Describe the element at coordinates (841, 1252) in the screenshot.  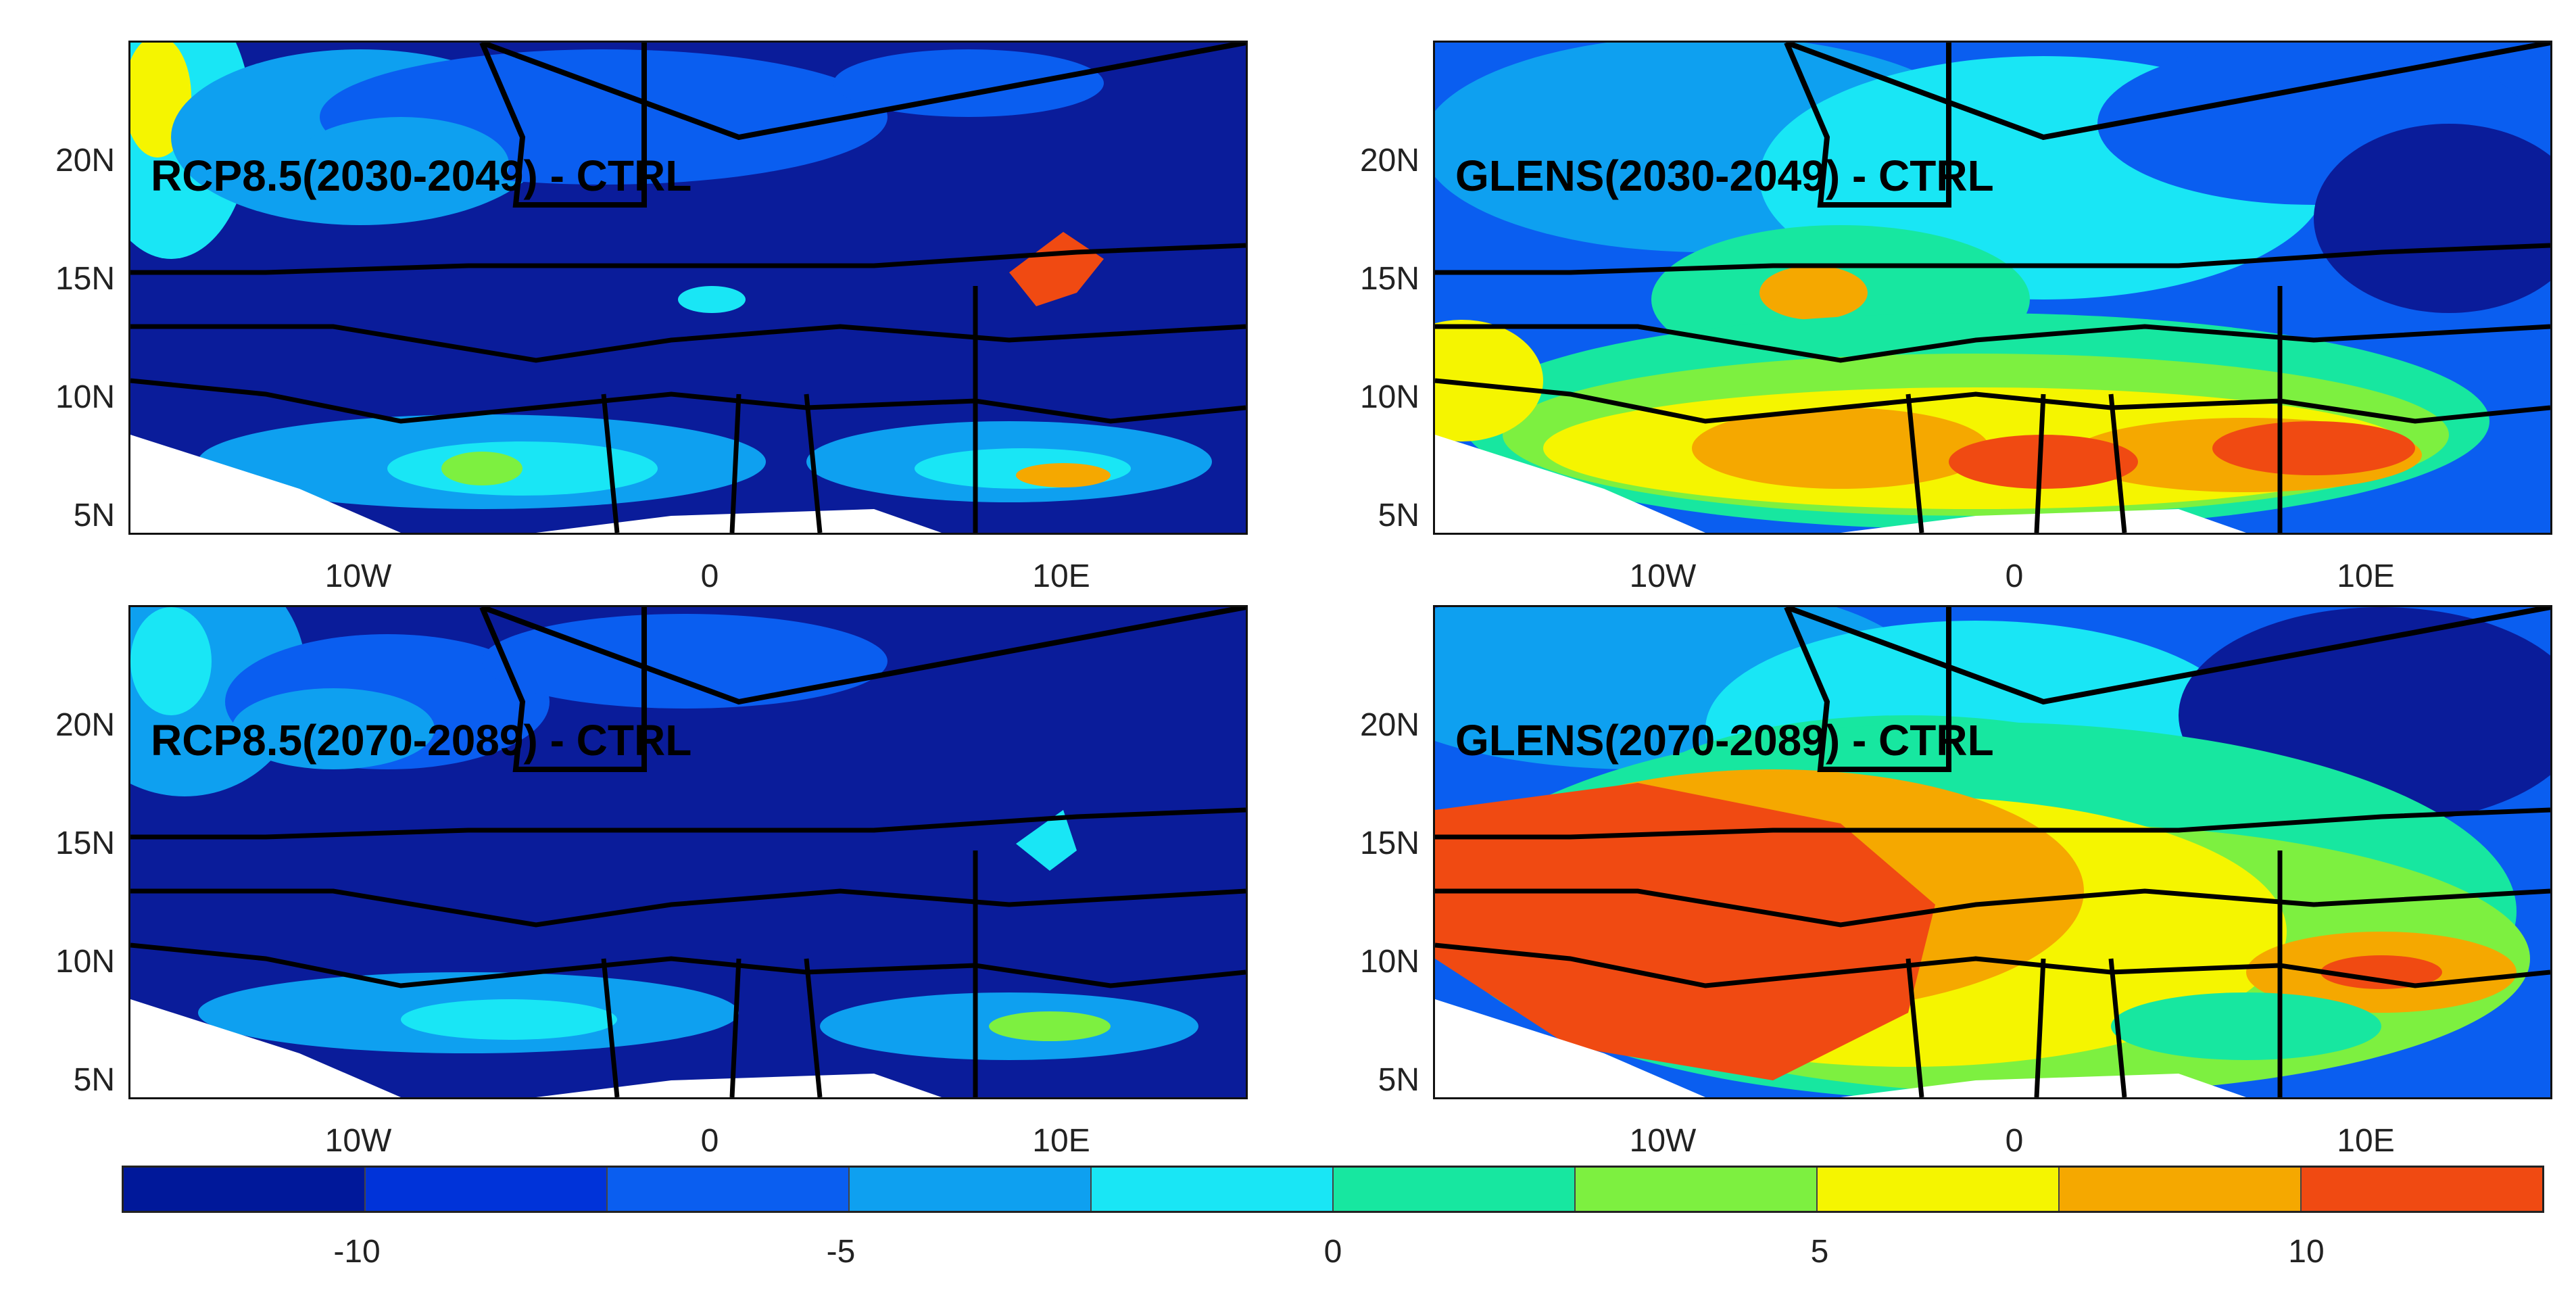
I see `colorbar-tick: -5` at that location.